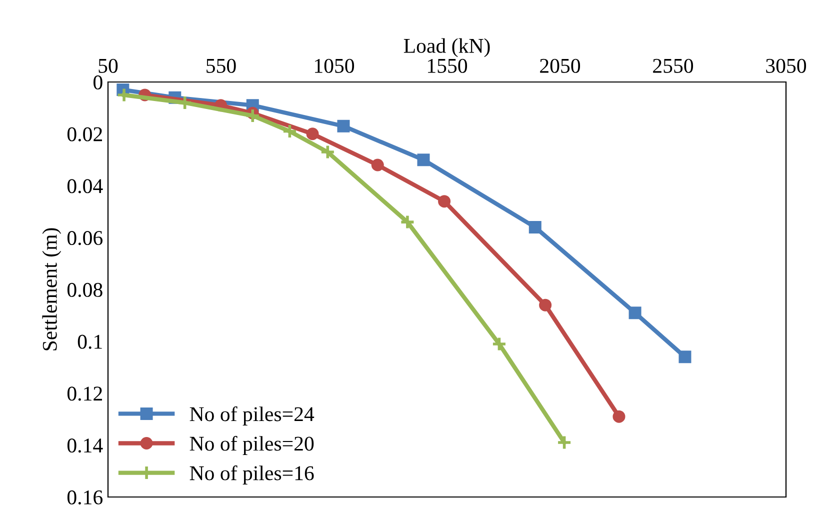 Image resolution: width=814 pixels, height=510 pixels. I want to click on x-tick-label: 2550, so click(673, 65).